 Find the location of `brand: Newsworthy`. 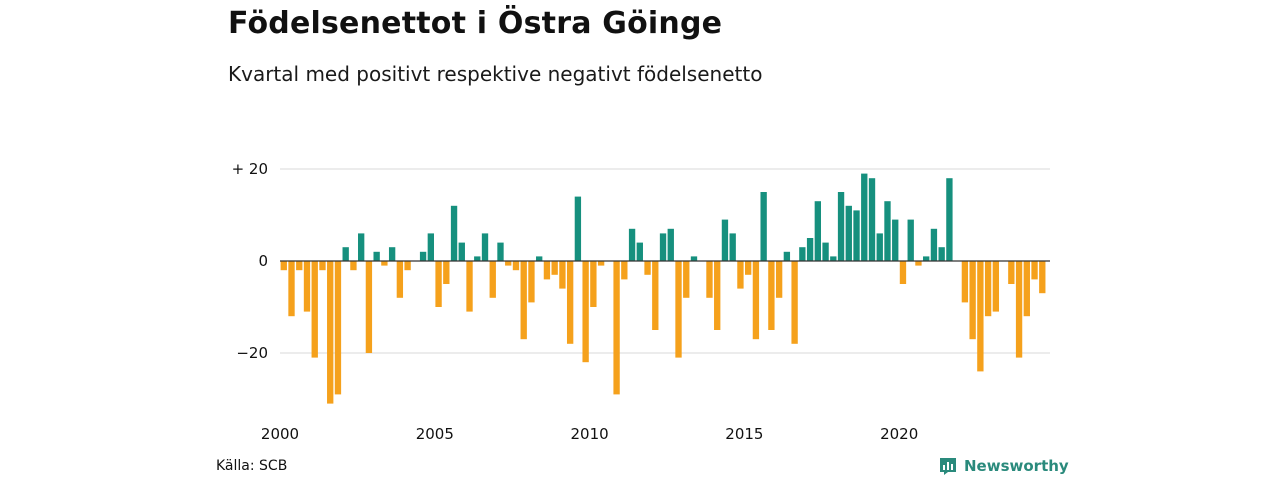

brand: Newsworthy is located at coordinates (1003, 466).